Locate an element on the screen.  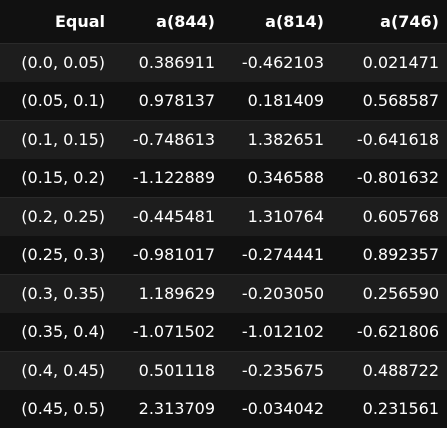
table-cell: -1.071502 is located at coordinates (173, 331).